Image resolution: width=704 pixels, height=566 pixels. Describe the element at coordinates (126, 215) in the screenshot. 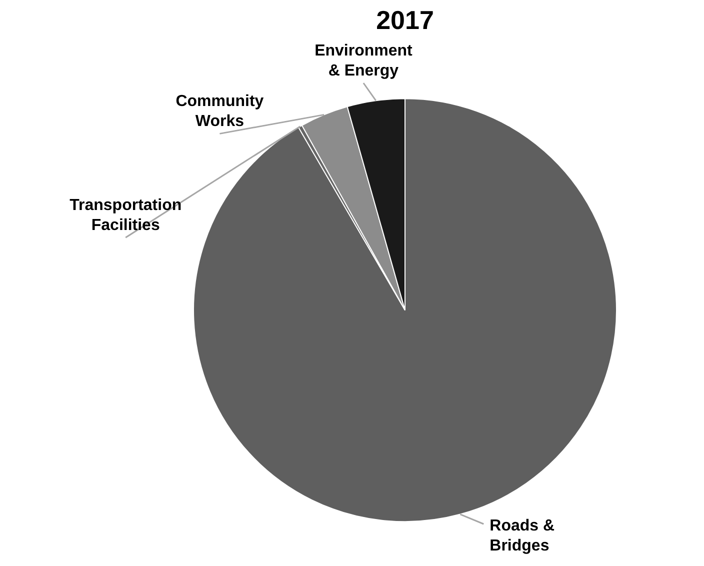

I see `slice-label: Transportation Facilities` at that location.